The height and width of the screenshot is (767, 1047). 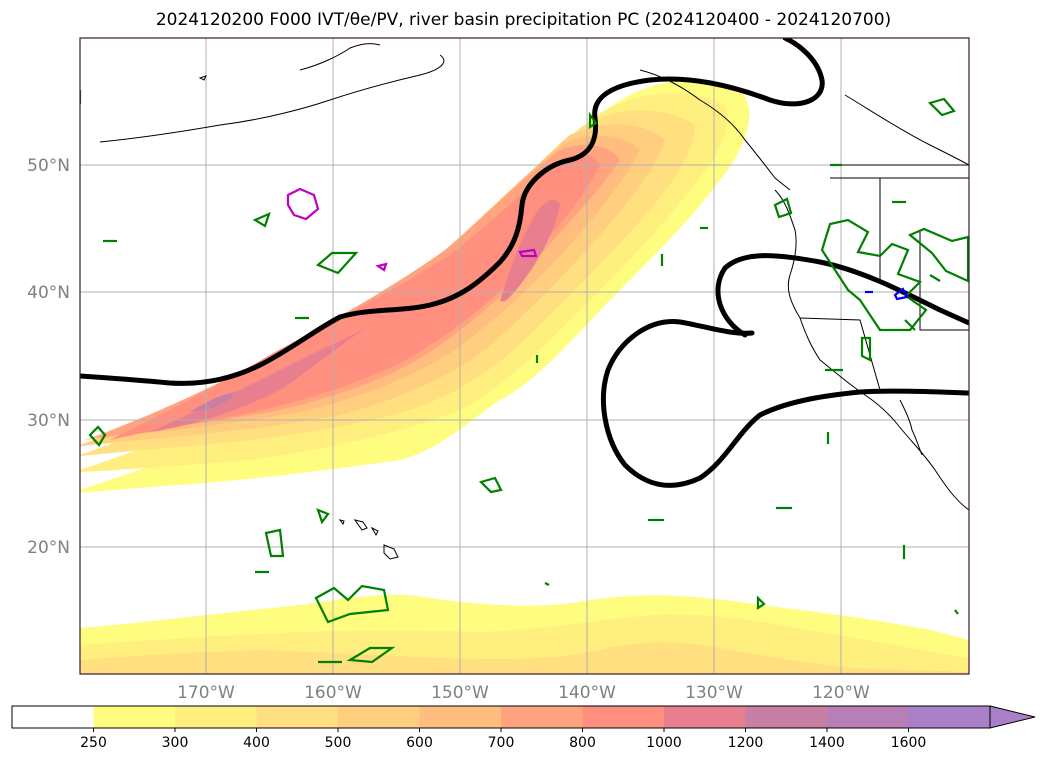 I want to click on latitude-labels: 50°N 40°N 30°N 20°N, so click(x=48, y=357).